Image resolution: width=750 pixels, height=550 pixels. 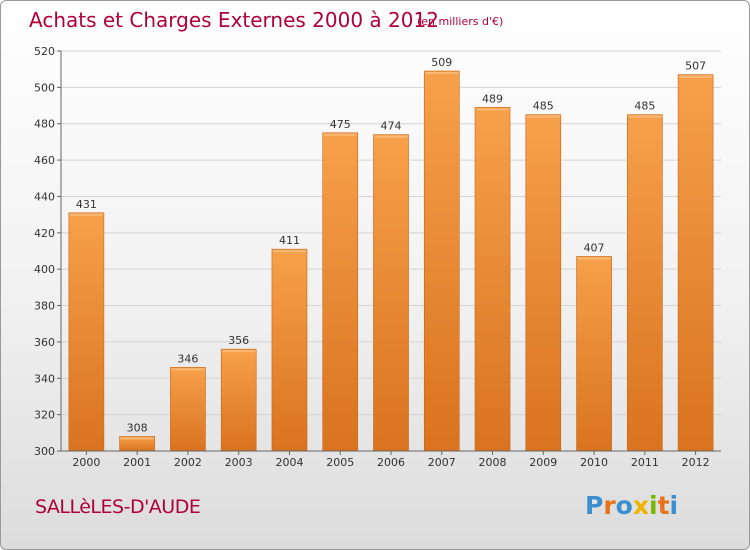 What do you see at coordinates (441, 62) in the screenshot?
I see `data-label: 509` at bounding box center [441, 62].